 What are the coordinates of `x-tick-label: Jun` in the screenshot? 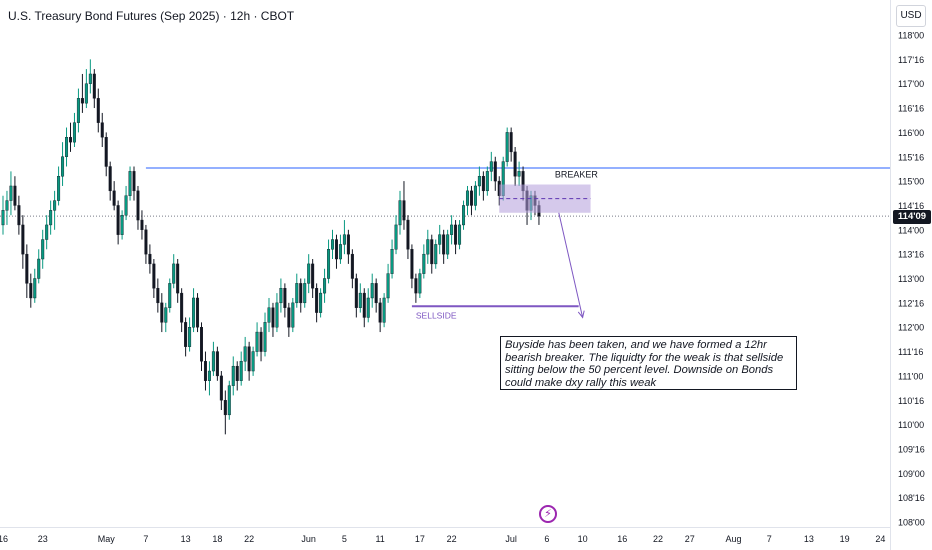 It's located at (308, 539).